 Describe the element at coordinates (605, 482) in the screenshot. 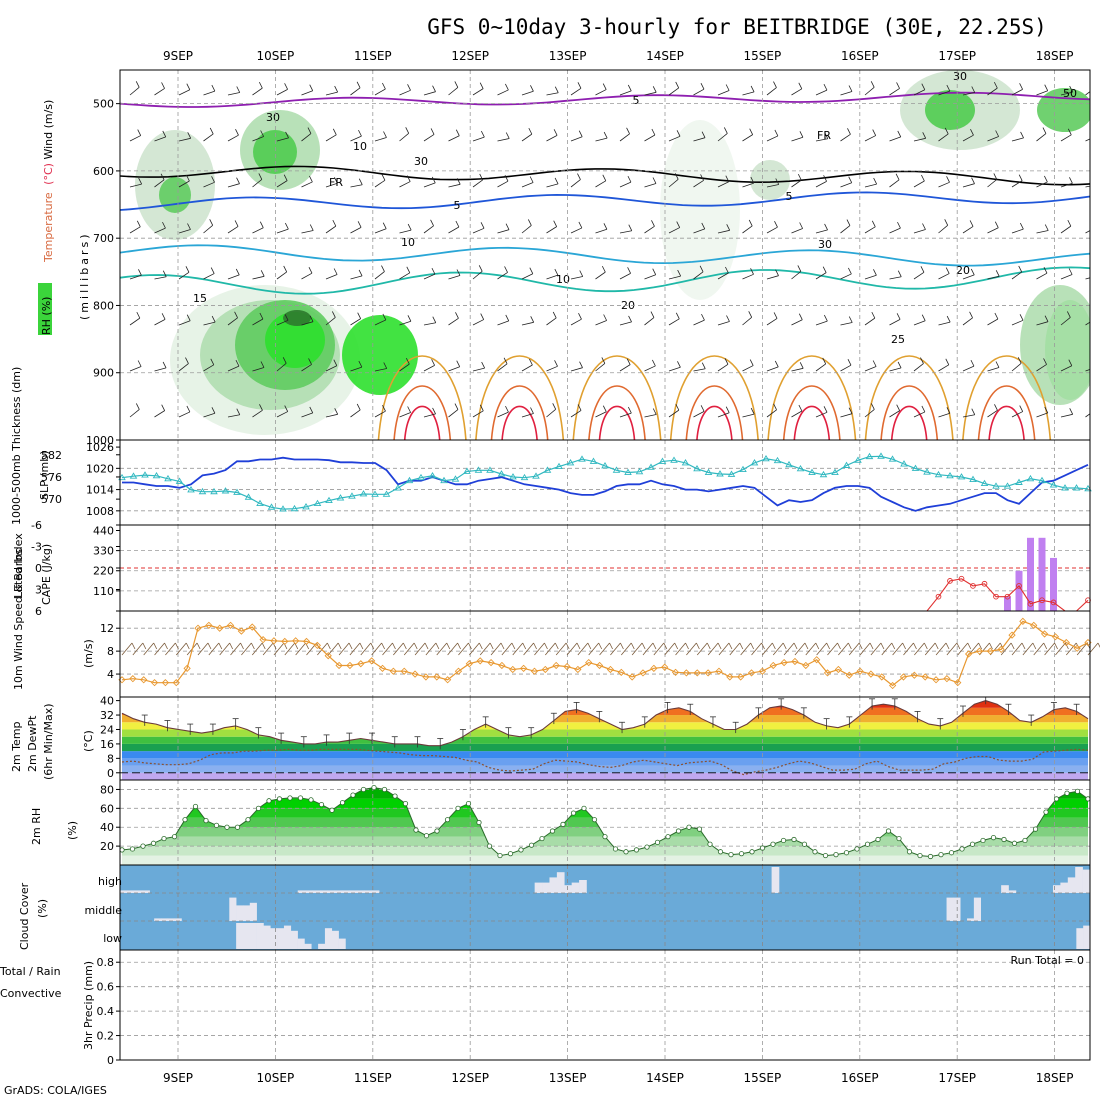

I see `slp-thickness-frame` at that location.